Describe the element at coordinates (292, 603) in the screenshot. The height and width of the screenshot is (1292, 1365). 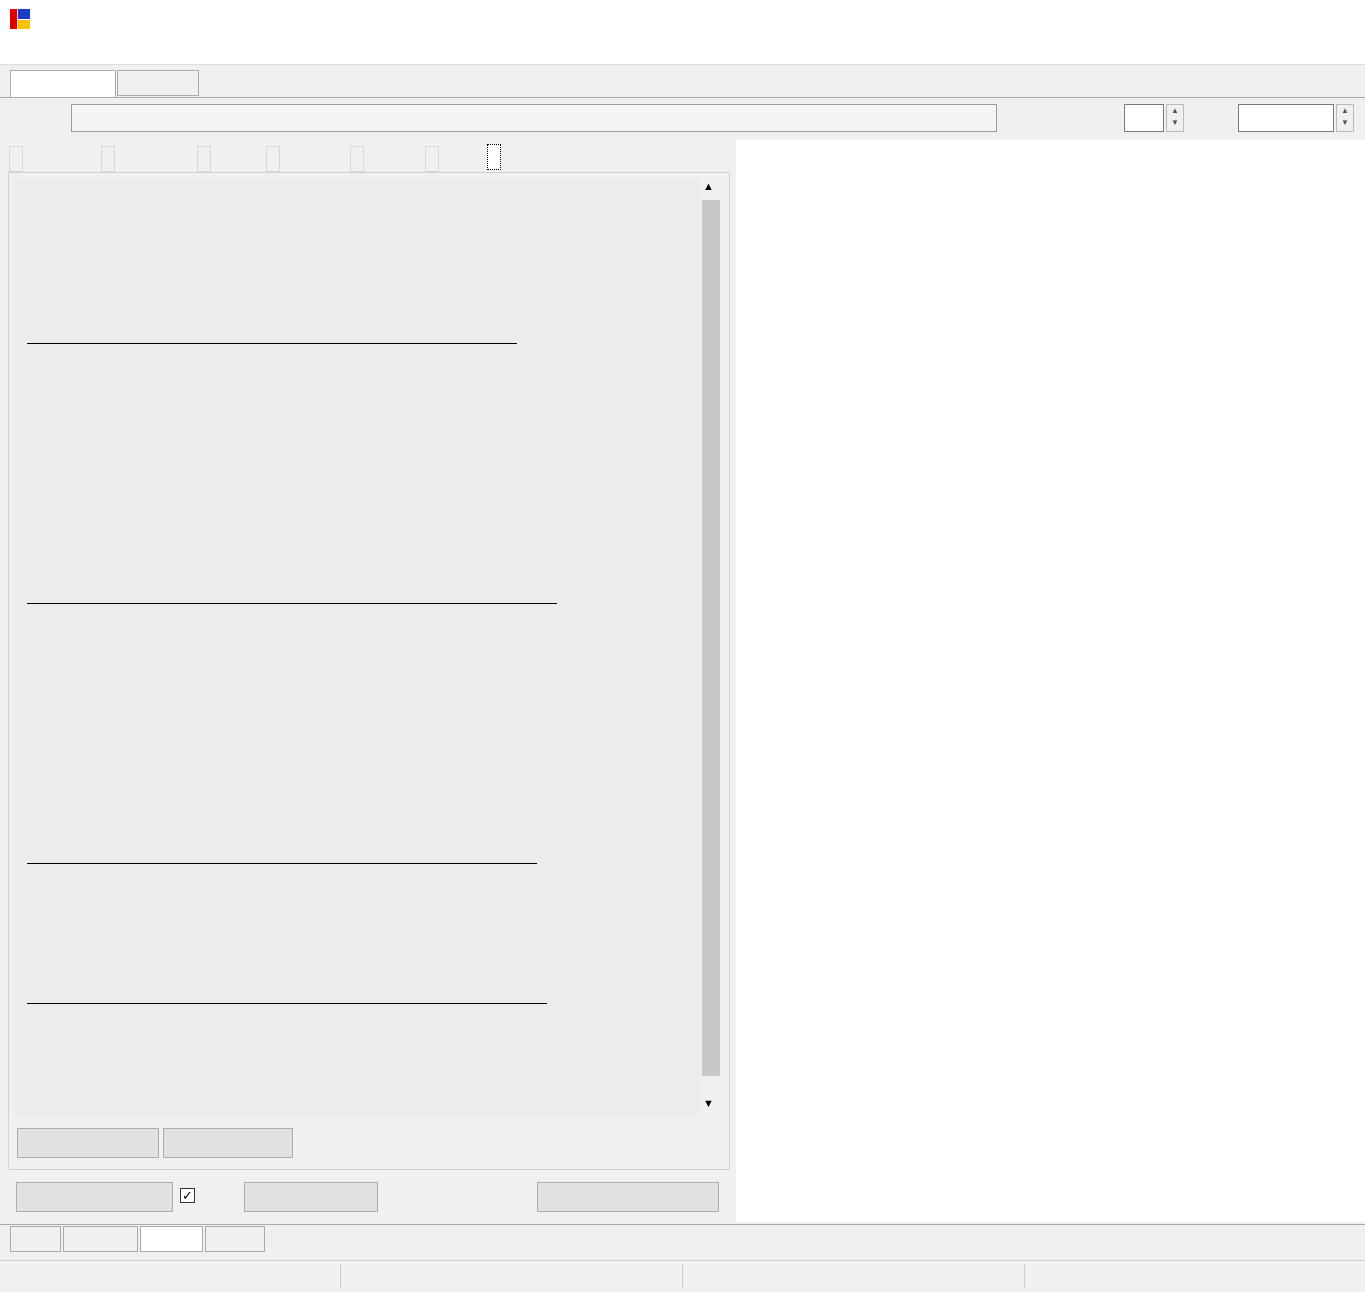
I see `ppm-header-rule` at that location.